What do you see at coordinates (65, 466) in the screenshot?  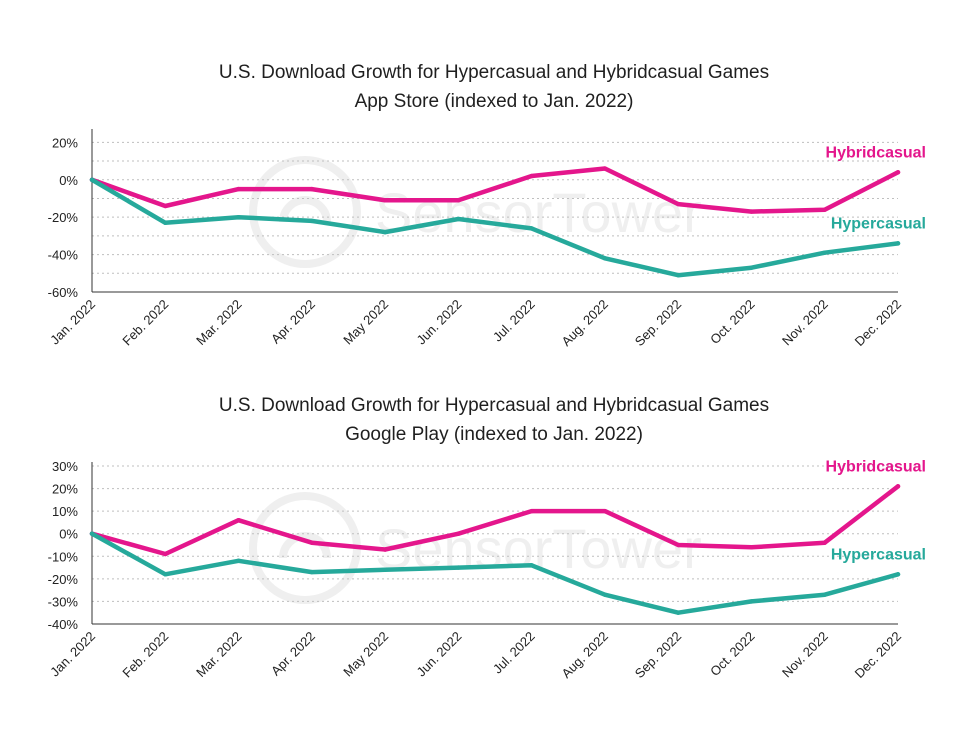 I see `y-tick-label: 30%` at bounding box center [65, 466].